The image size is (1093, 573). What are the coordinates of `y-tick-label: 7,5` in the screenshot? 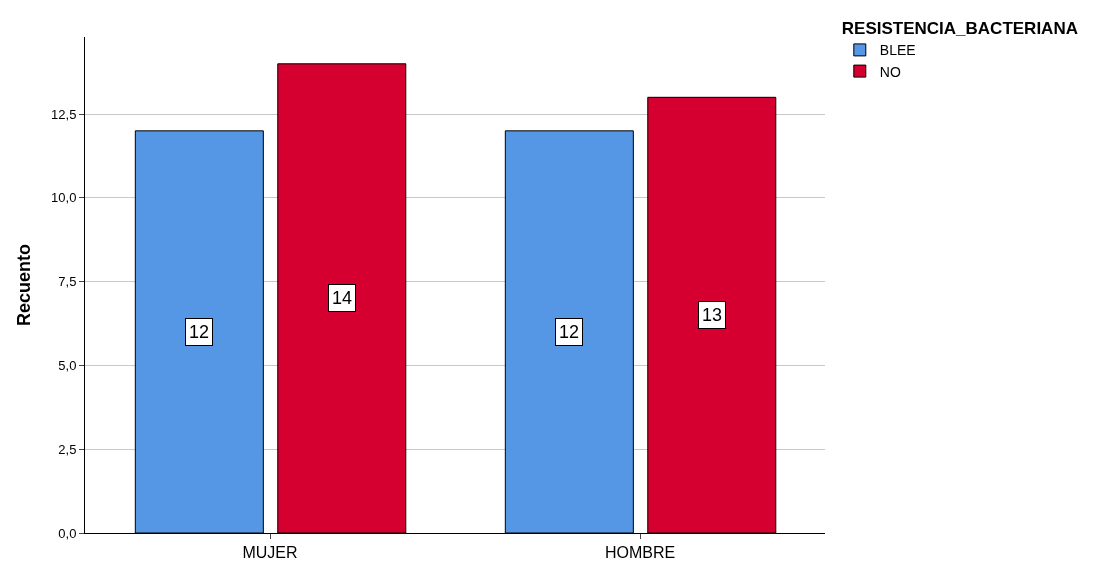 It's located at (67, 282).